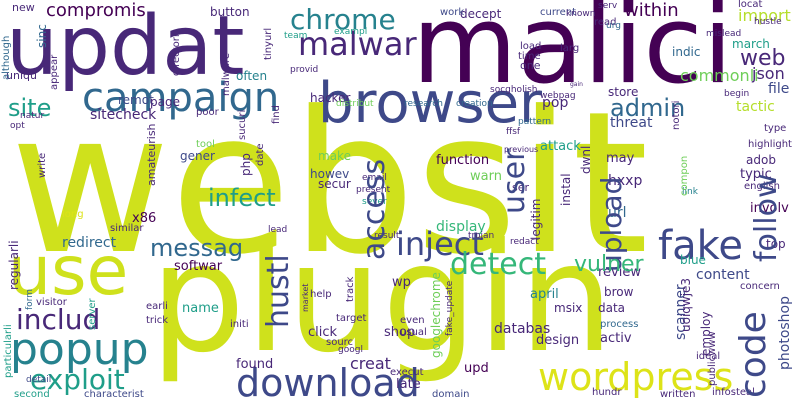 This screenshot has width=800, height=400. What do you see at coordinates (114, 394) in the screenshot?
I see `word-characterist: characterist` at bounding box center [114, 394].